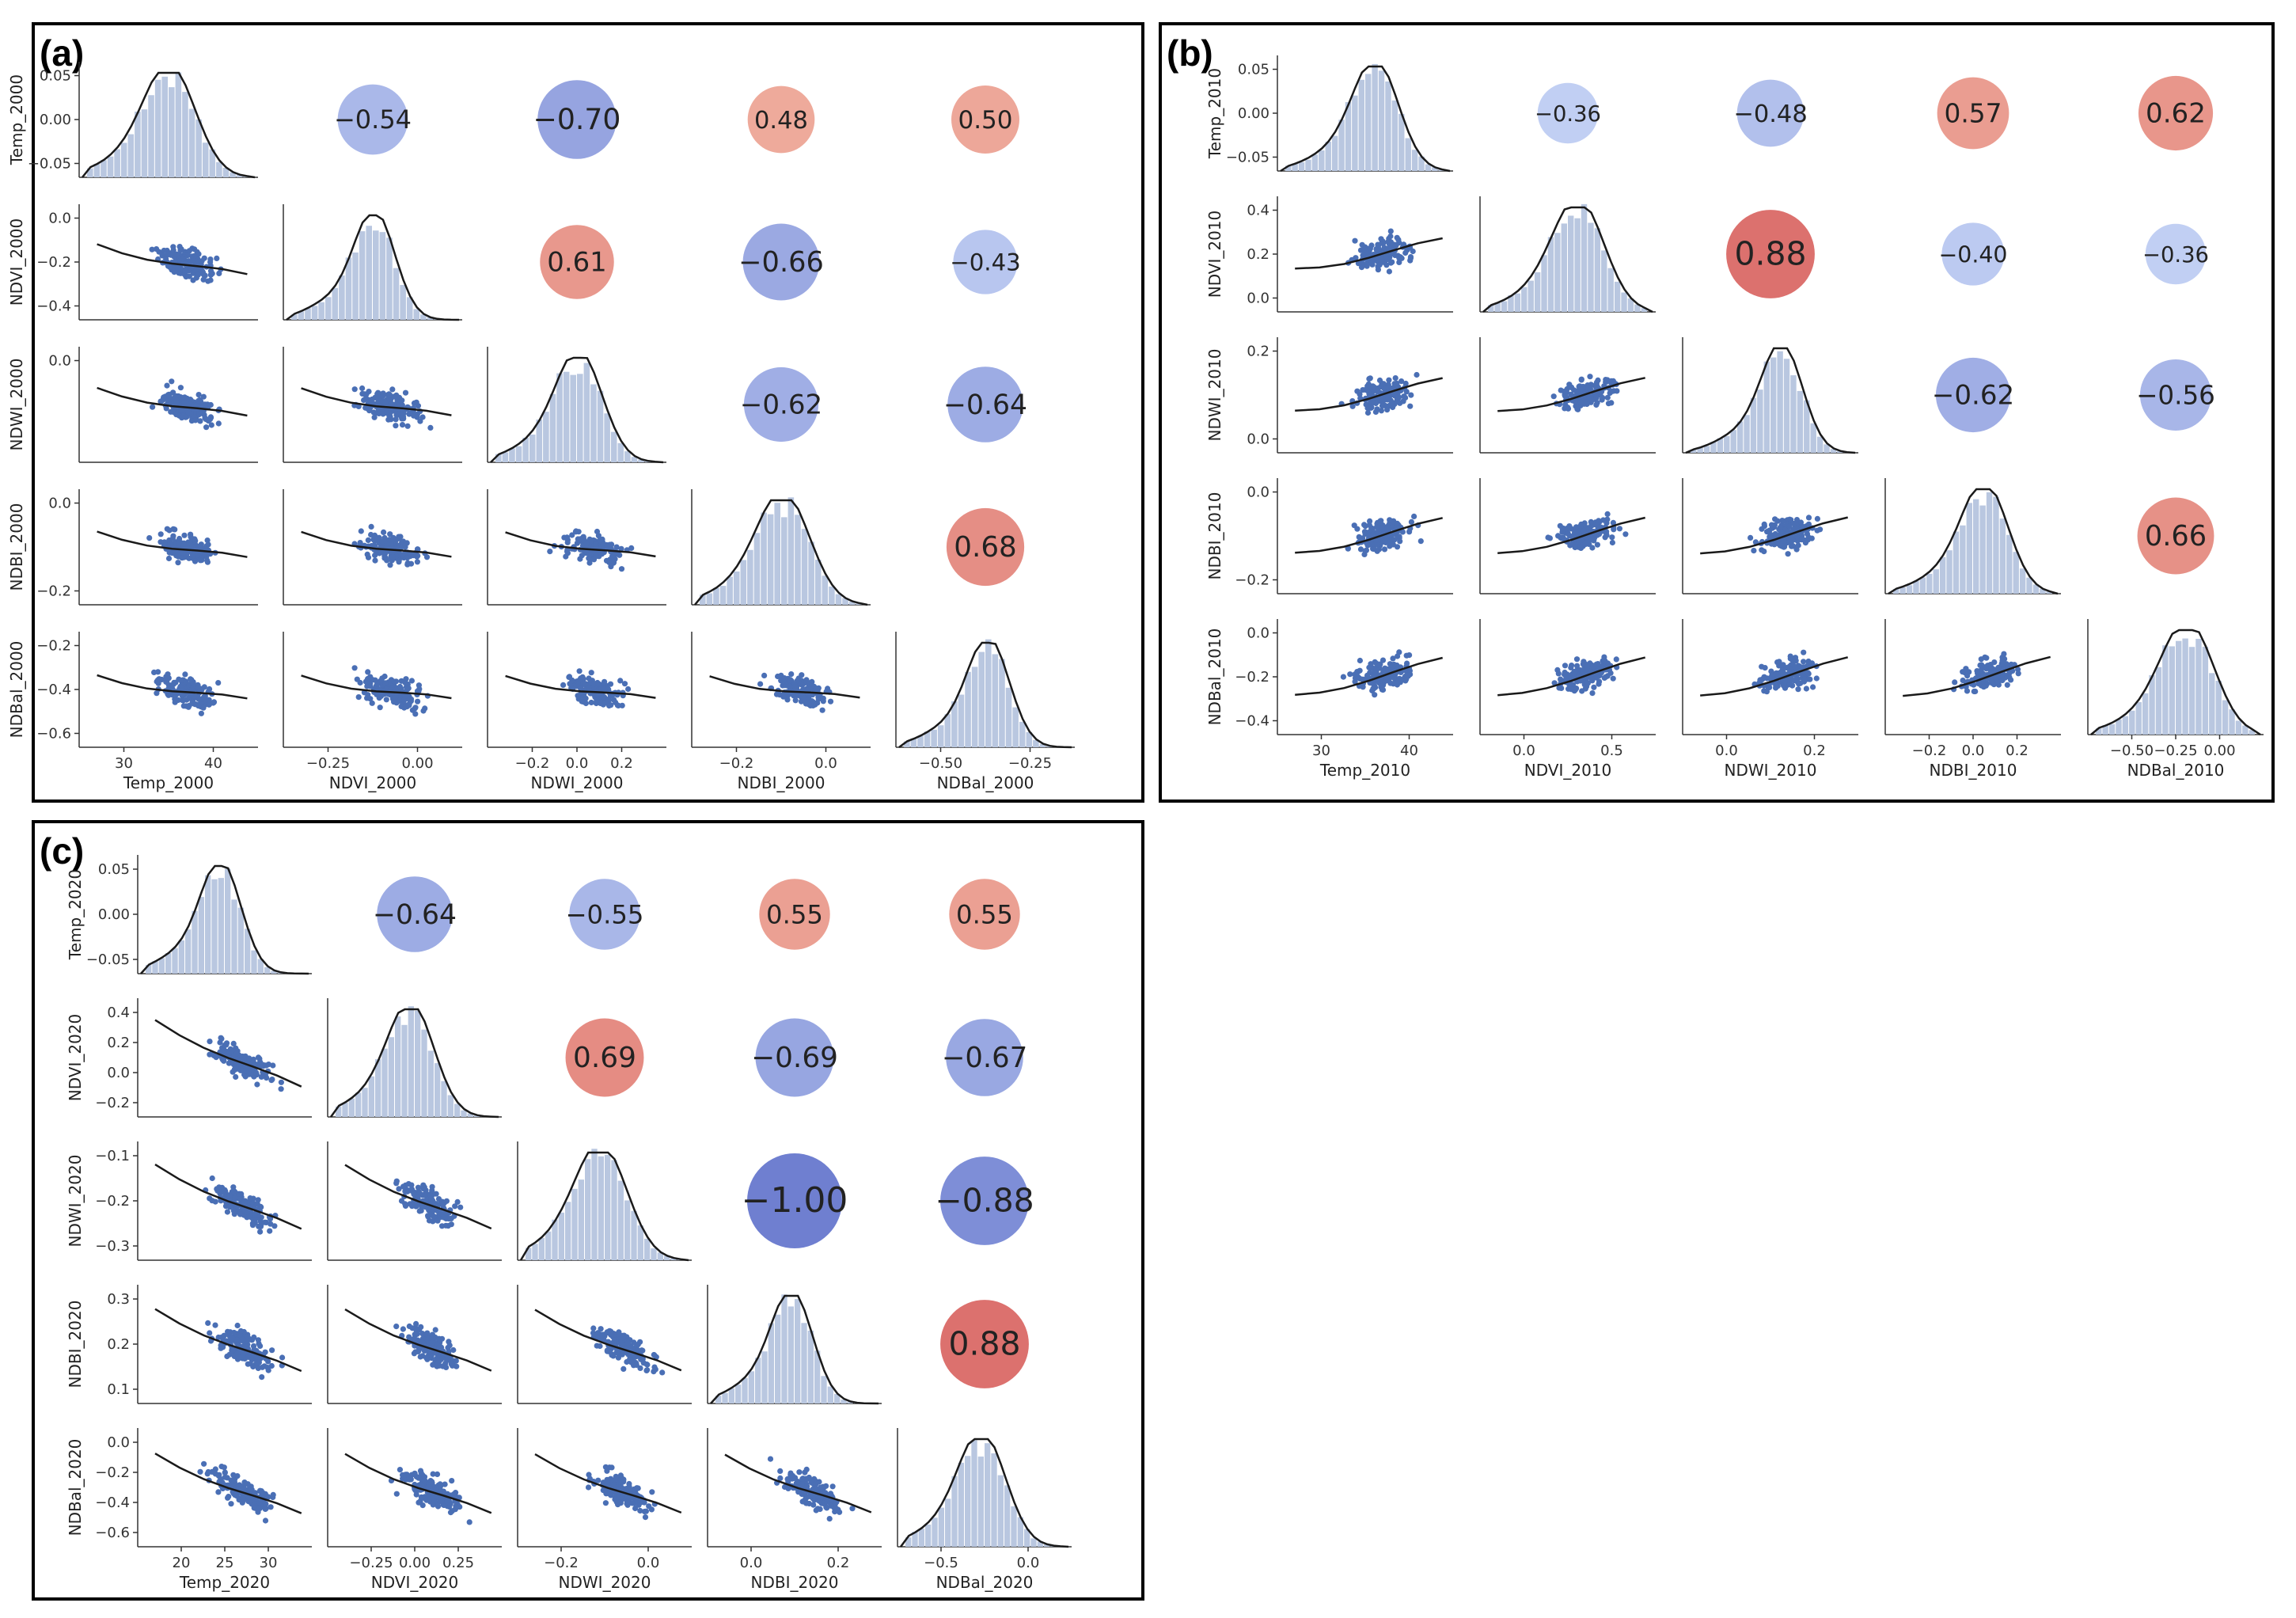  I want to click on x-tick-label: 25, so click(225, 1563).